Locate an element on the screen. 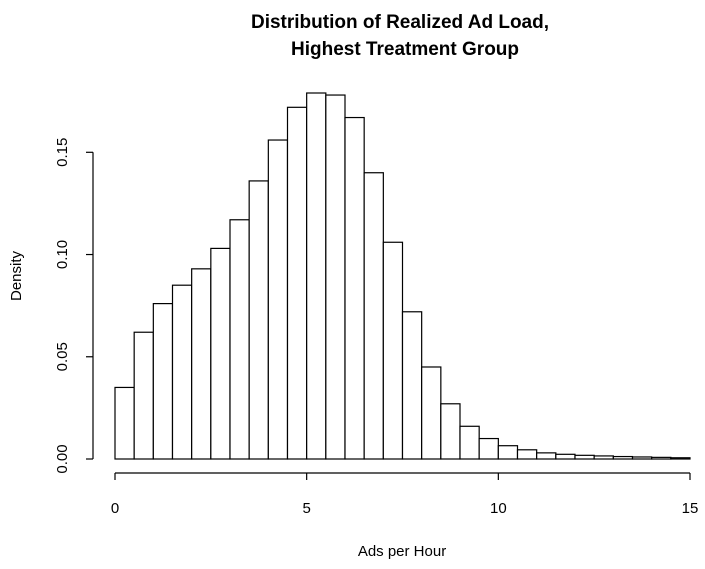 This screenshot has width=705, height=569. y-tick-label: 0.05 is located at coordinates (62, 356).